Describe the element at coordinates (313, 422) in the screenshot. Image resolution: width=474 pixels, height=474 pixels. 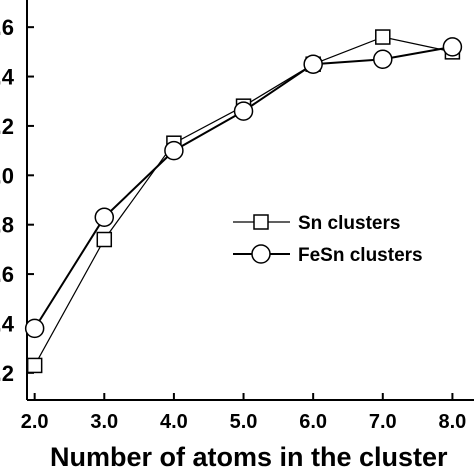
I see `x-tick-label: 6.0` at that location.